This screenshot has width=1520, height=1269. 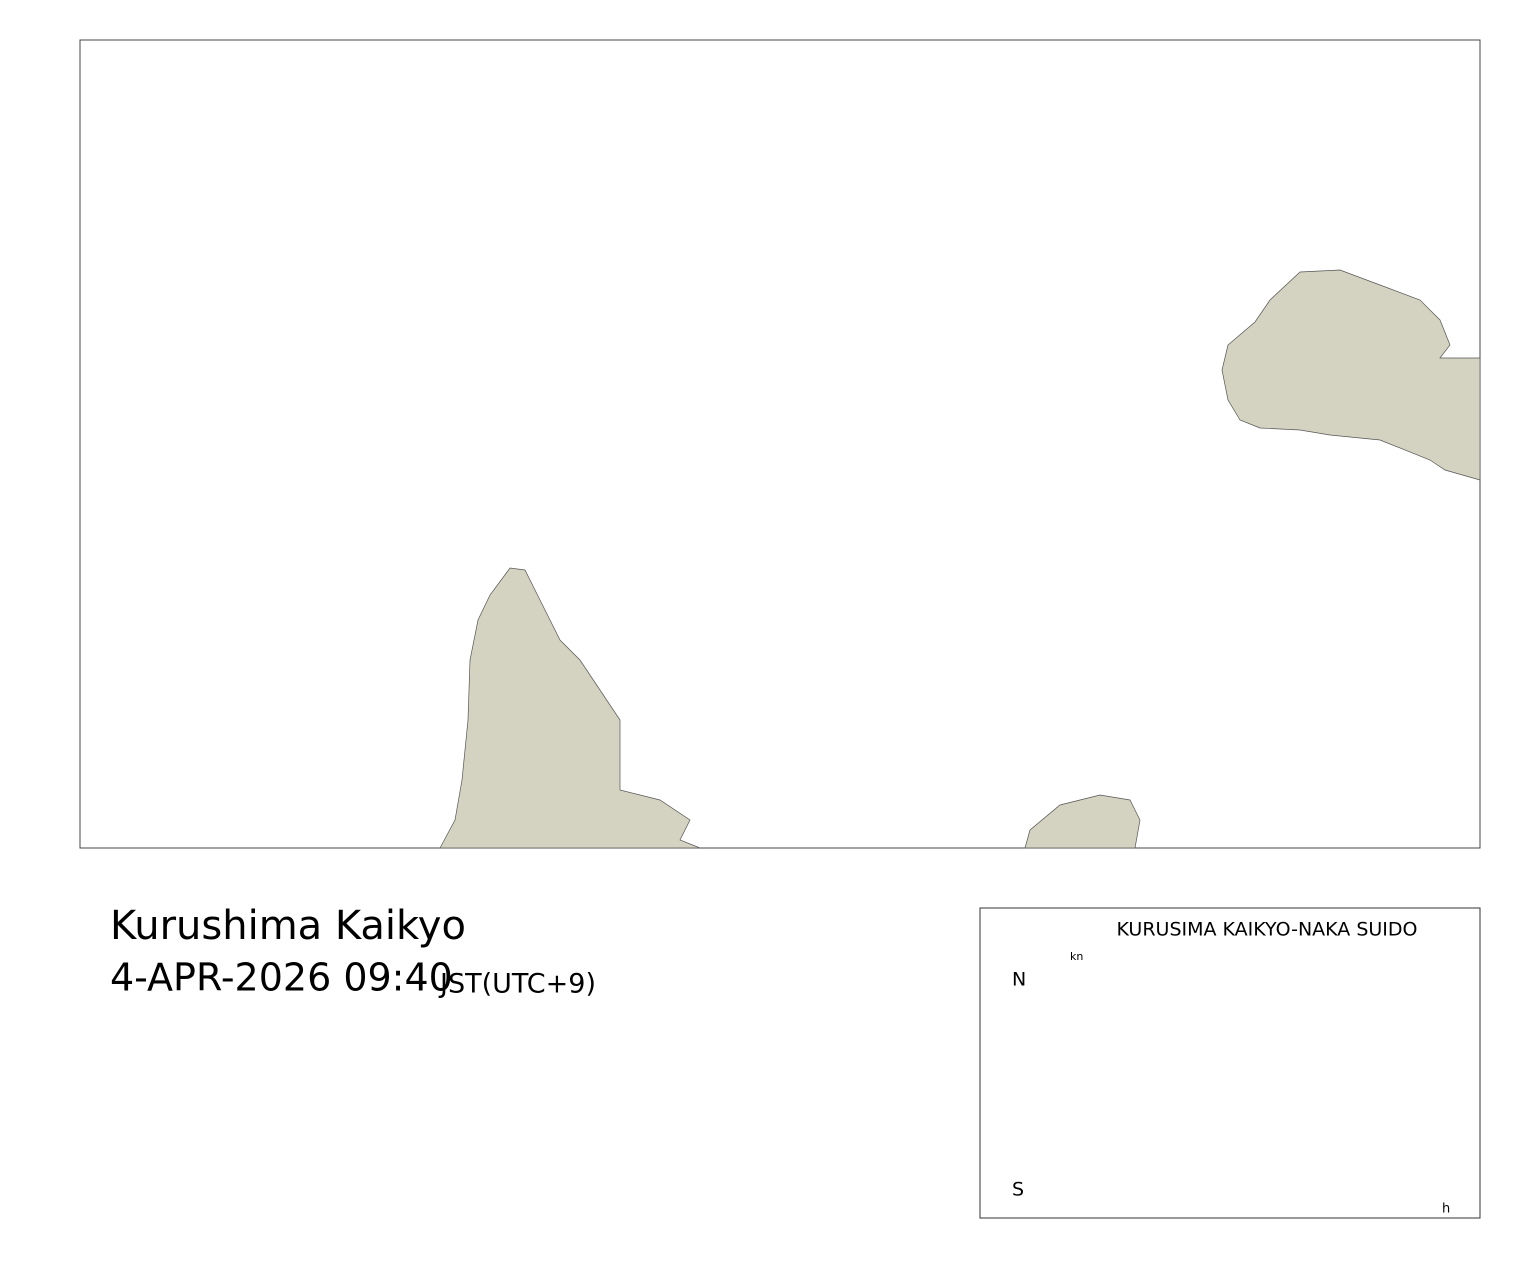 I want to click on tide-unit: kn, so click(x=1076, y=956).